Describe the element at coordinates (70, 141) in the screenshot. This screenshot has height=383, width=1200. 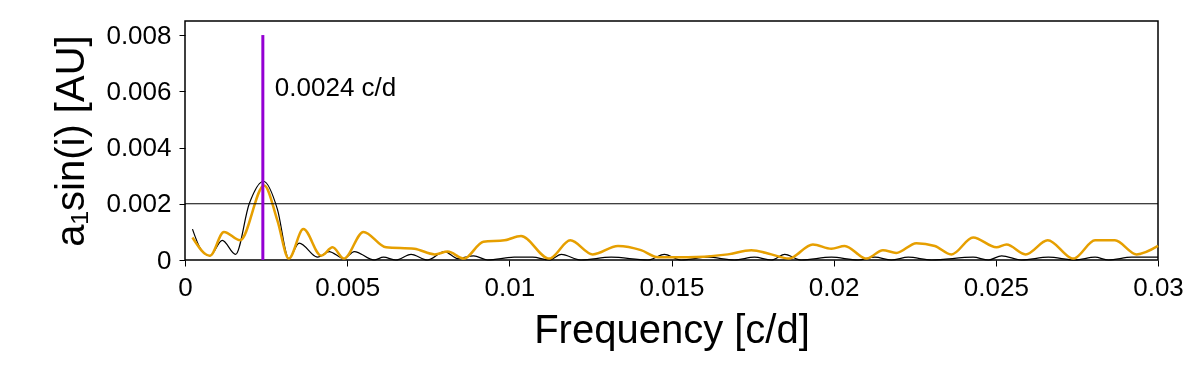
I see `y-axis-title: a₁sin(i) [AU]` at that location.